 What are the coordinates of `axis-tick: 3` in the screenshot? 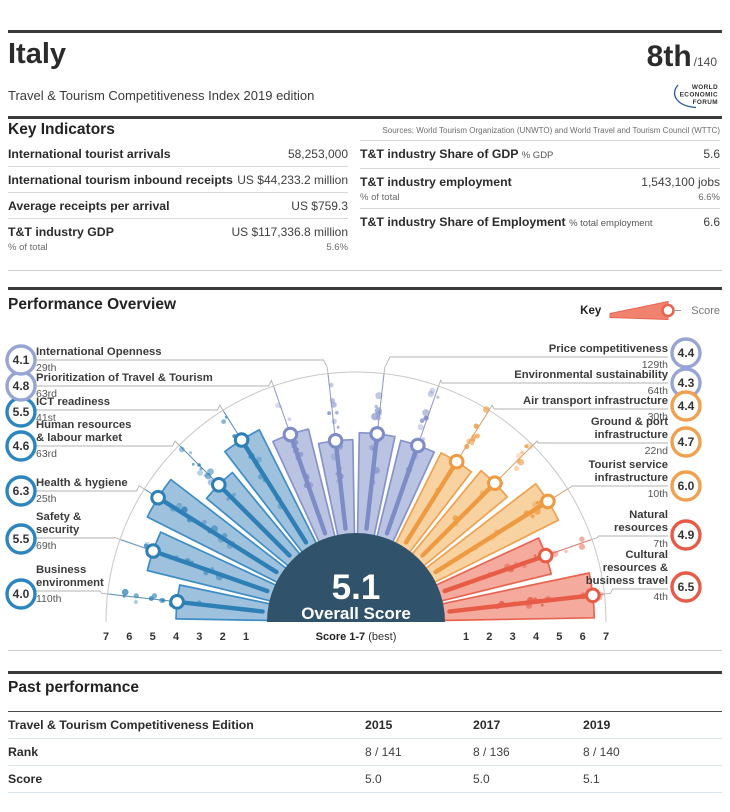 It's located at (513, 637).